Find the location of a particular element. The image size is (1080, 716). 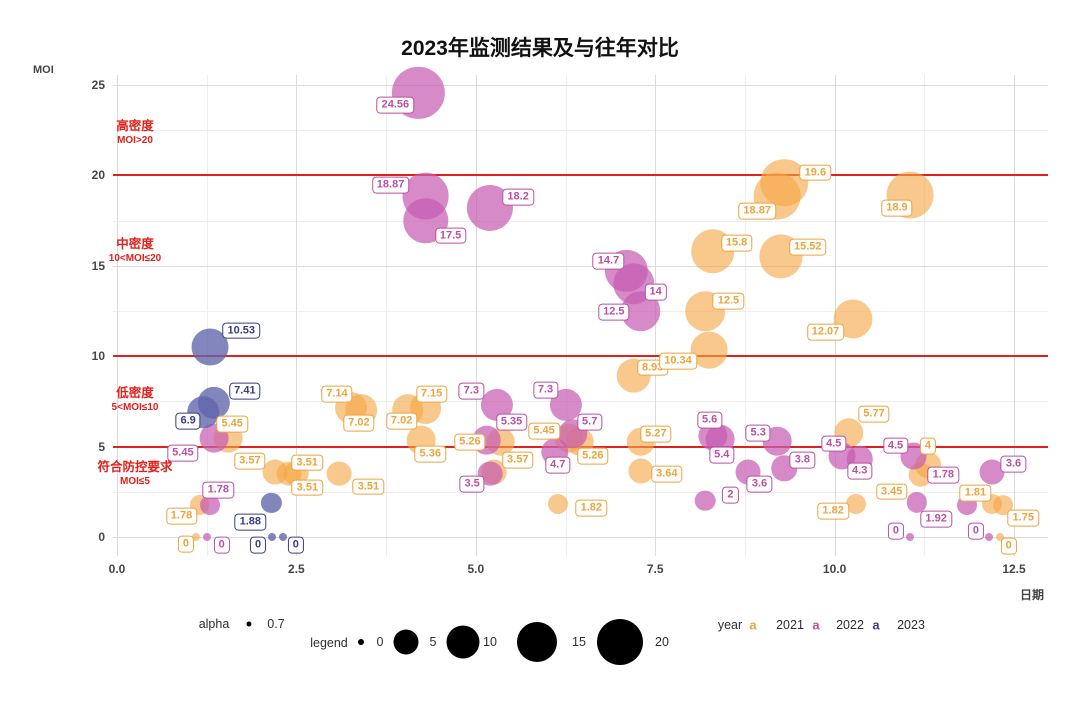

value-label-2021: 5.77 is located at coordinates (874, 414).